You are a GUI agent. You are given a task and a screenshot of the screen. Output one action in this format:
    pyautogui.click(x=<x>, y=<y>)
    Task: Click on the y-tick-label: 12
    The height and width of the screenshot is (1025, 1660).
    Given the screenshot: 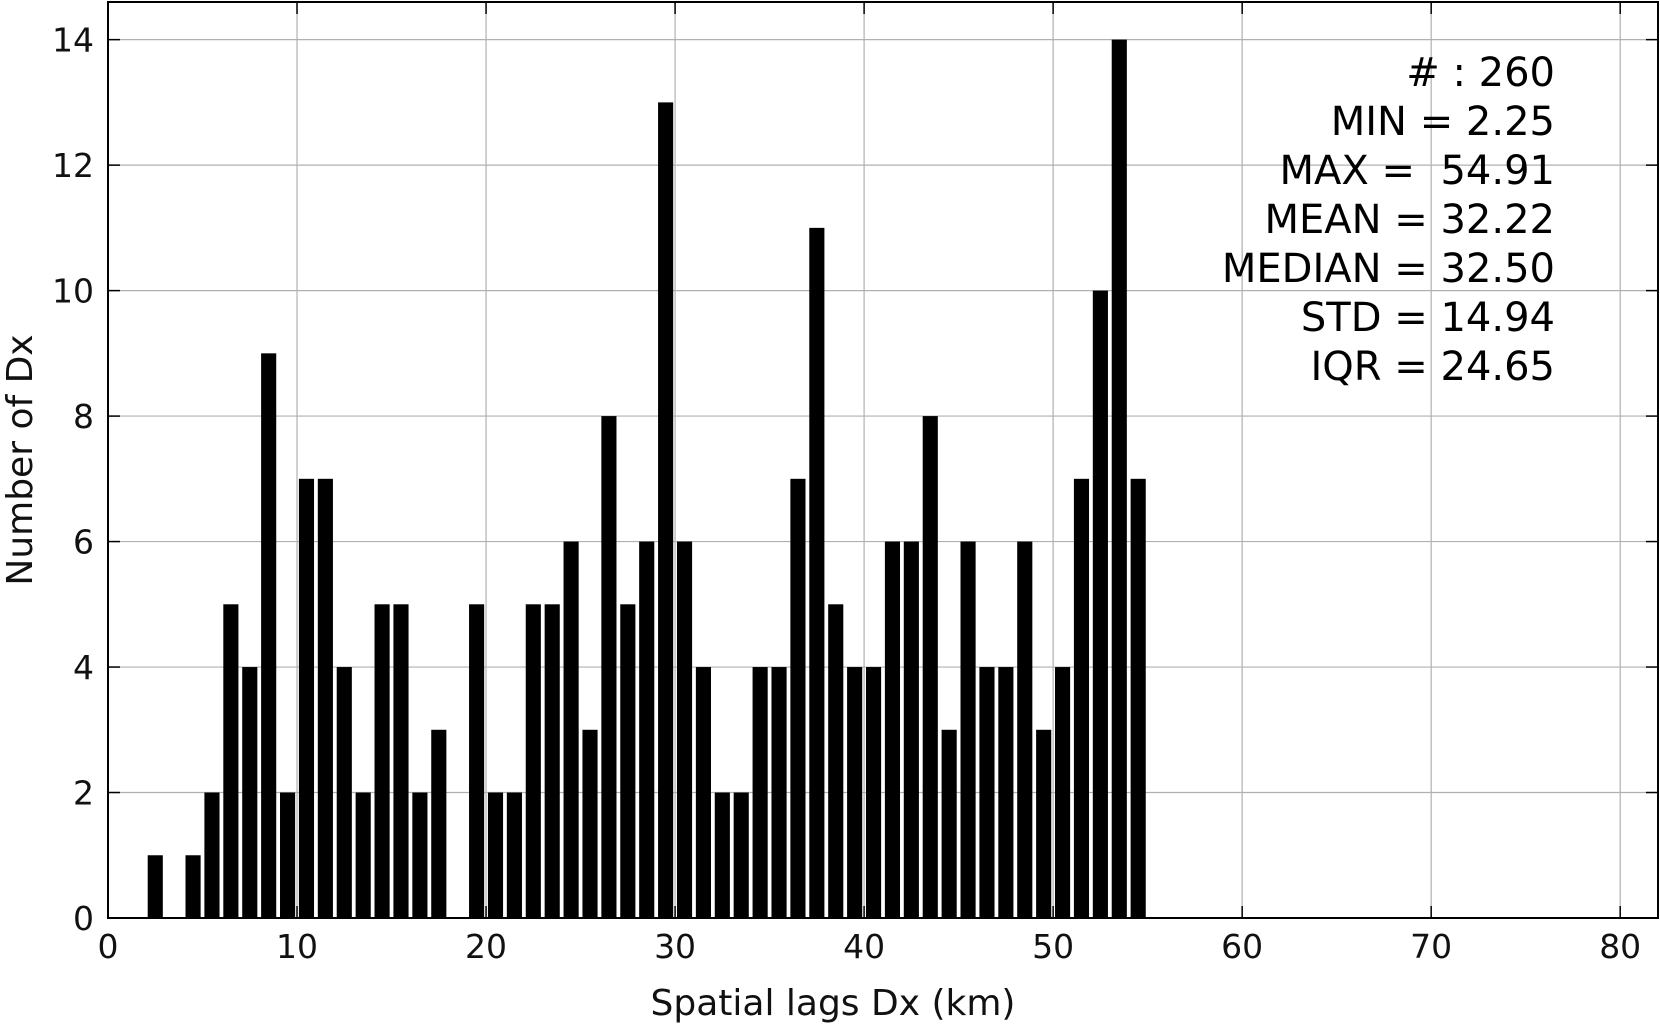 What is the action you would take?
    pyautogui.click(x=73, y=165)
    